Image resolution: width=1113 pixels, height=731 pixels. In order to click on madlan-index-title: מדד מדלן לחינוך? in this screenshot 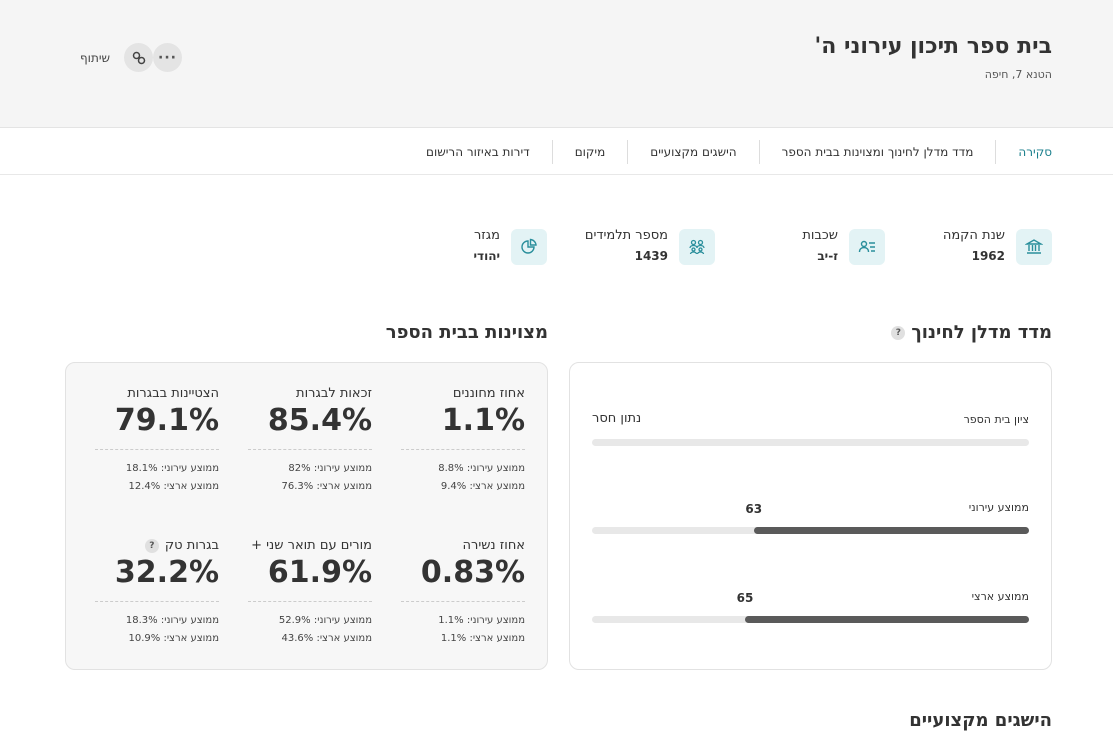, I will do `click(971, 332)`.